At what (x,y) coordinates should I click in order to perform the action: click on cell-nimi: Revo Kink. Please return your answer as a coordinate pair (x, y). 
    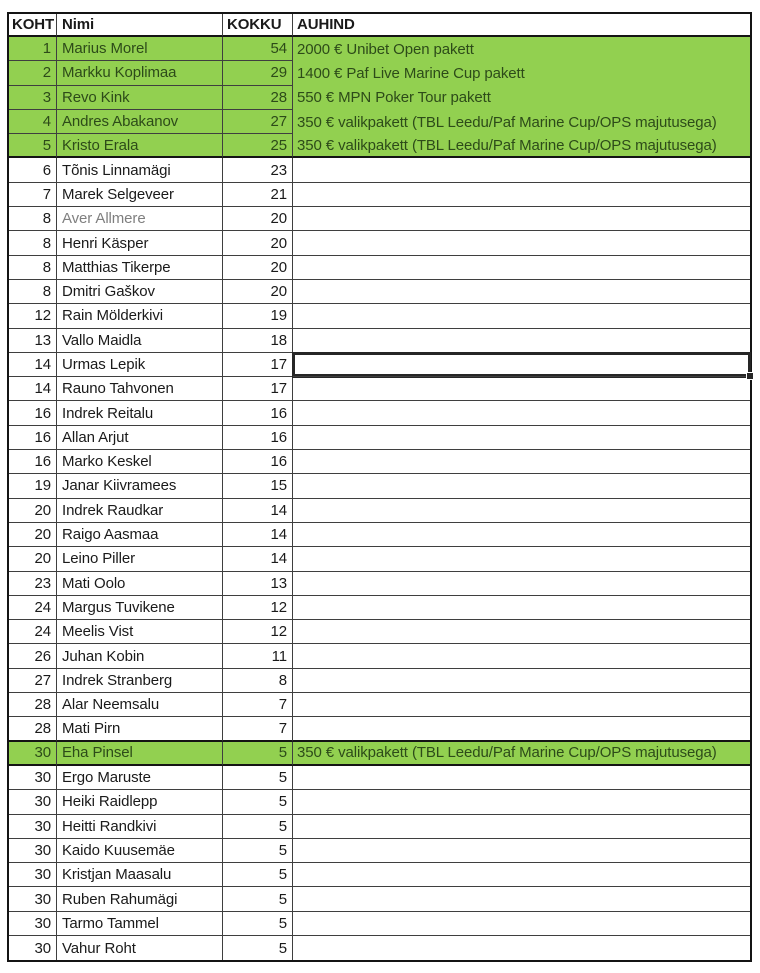
    Looking at the image, I should click on (140, 97).